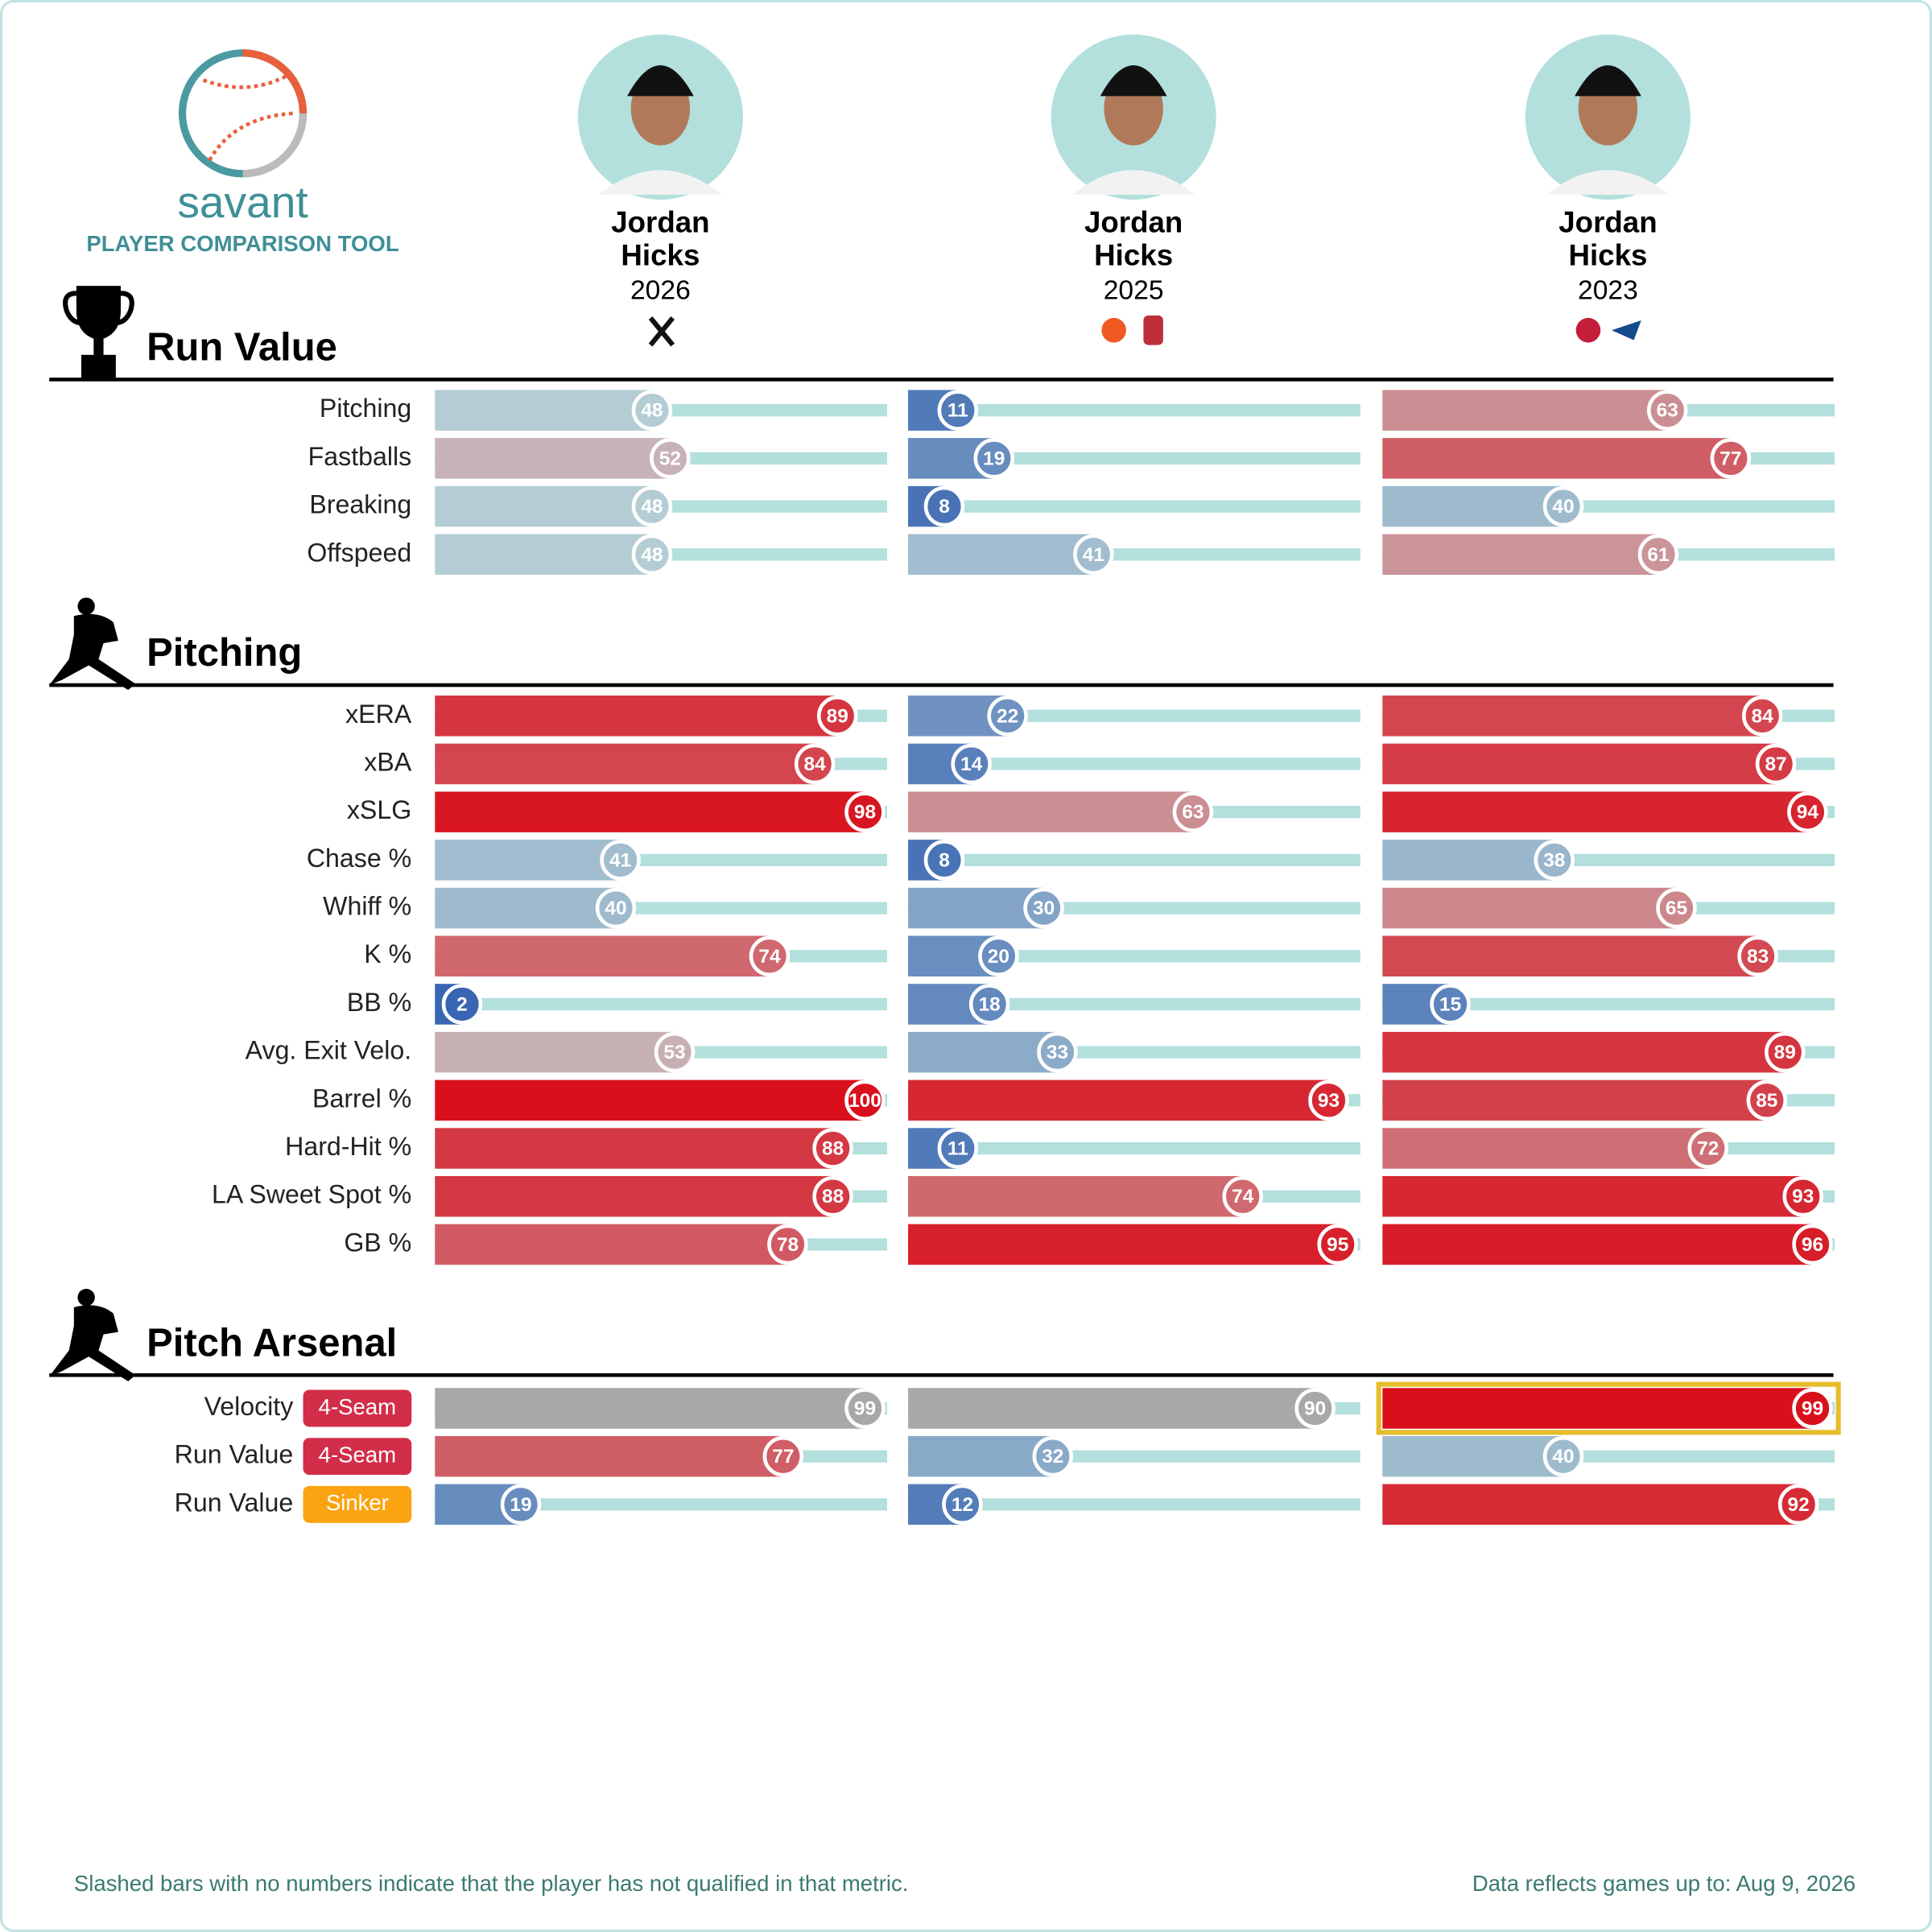  What do you see at coordinates (359, 552) in the screenshot?
I see `row-label: Offspeed` at bounding box center [359, 552].